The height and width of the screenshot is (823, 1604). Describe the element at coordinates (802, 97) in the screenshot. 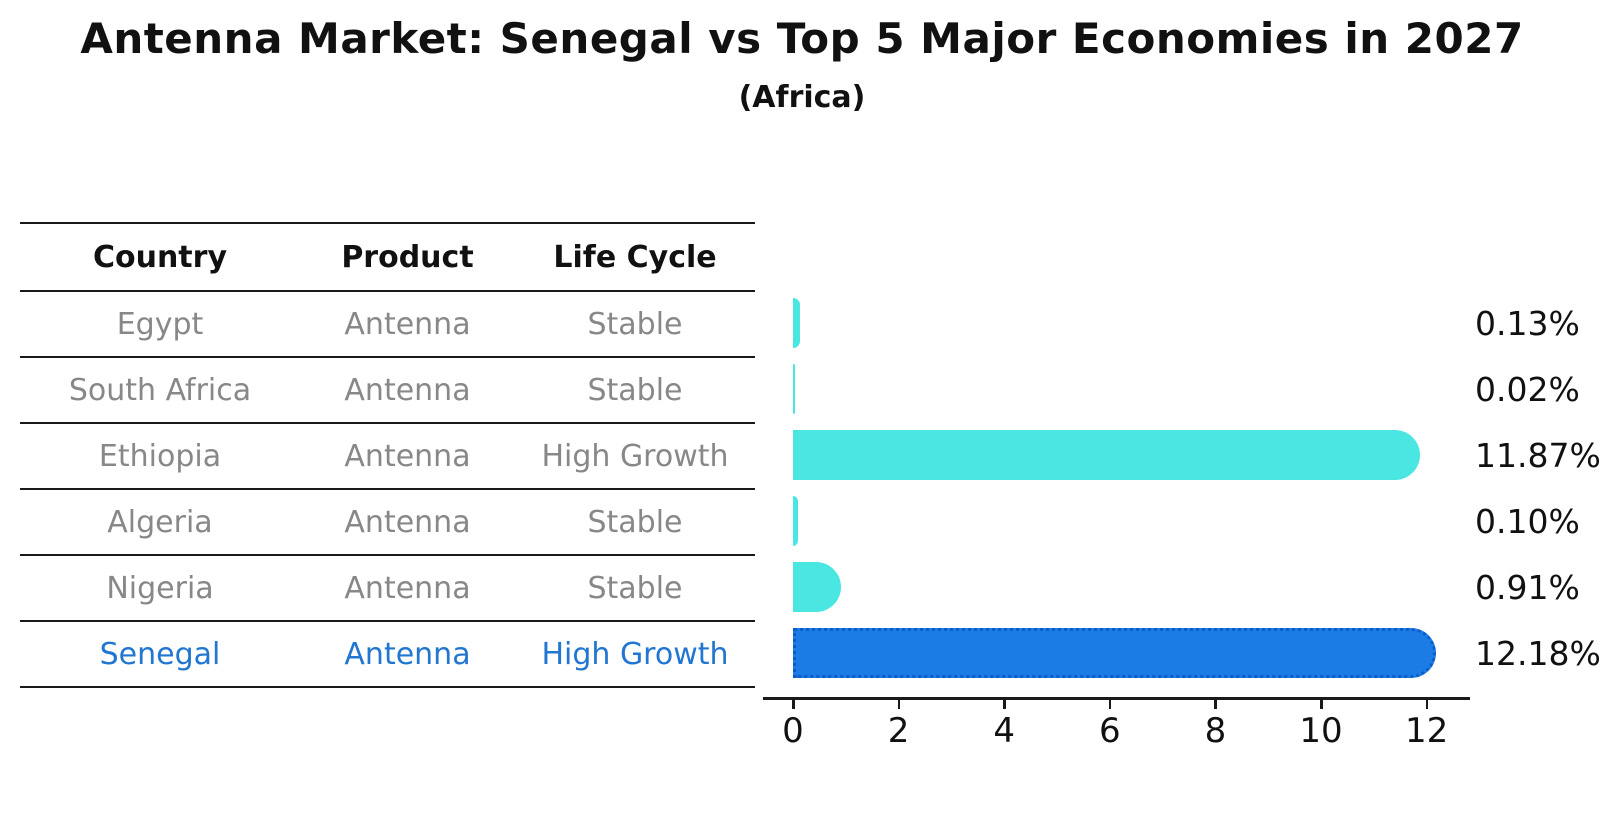

I see `page-subtitle: (Africa)` at that location.